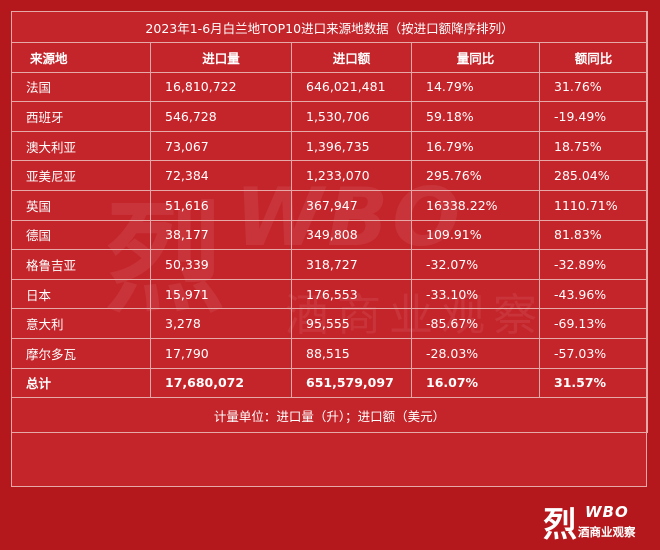 This screenshot has width=660, height=550. I want to click on cell-value-yoy: 285.04%, so click(593, 175).